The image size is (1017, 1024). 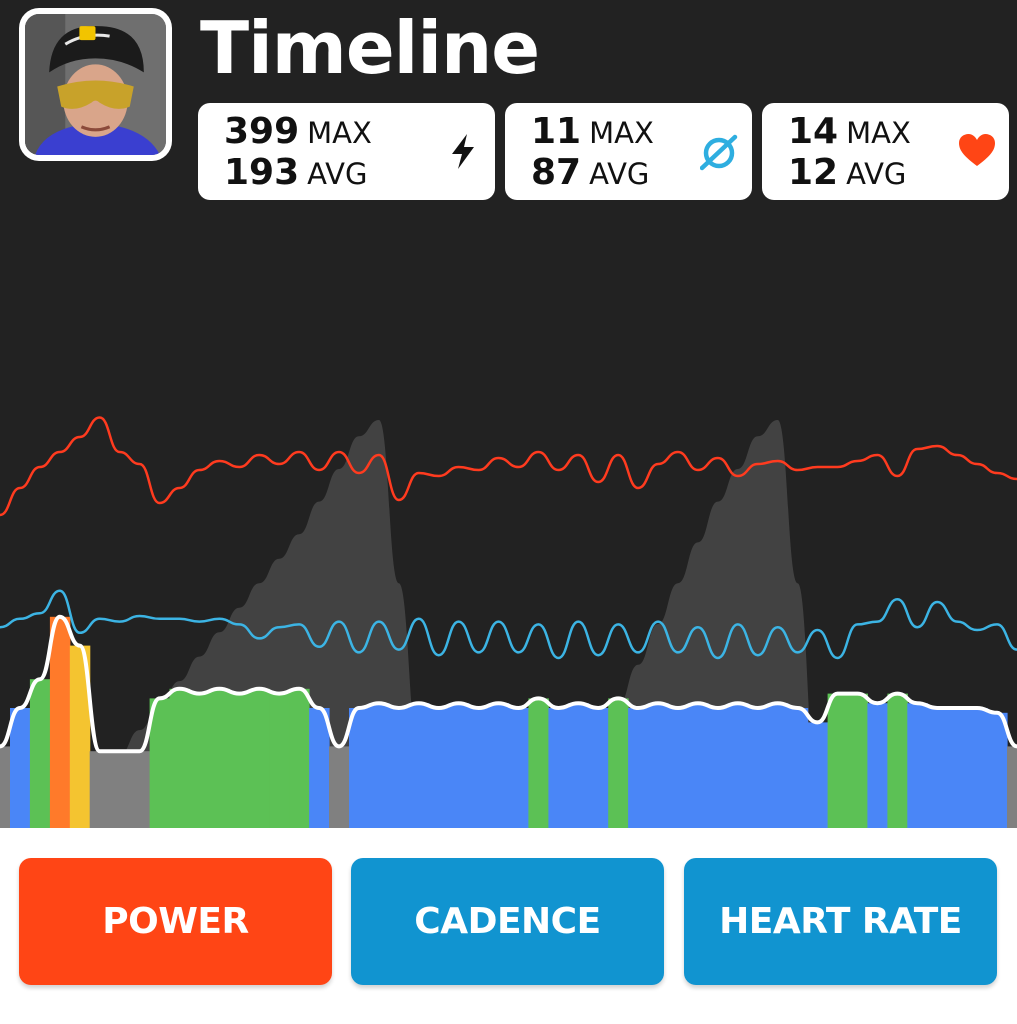 I want to click on avatar-photo, so click(x=95, y=84).